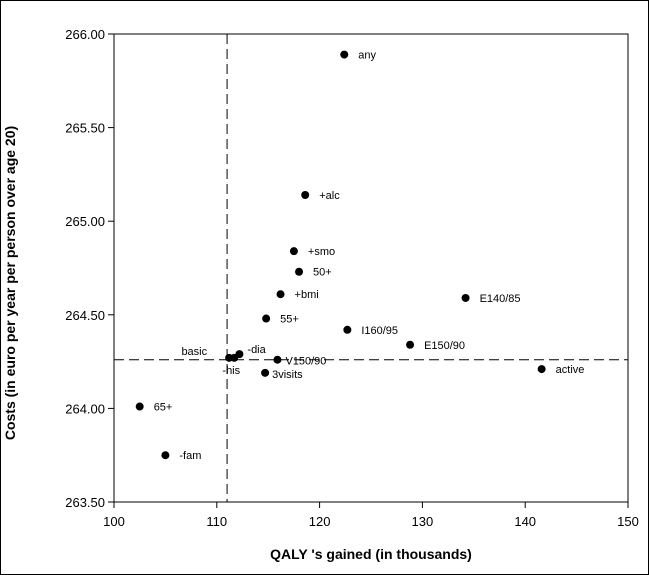 Image resolution: width=649 pixels, height=575 pixels. Describe the element at coordinates (423, 521) in the screenshot. I see `x-tick-label: 130` at that location.